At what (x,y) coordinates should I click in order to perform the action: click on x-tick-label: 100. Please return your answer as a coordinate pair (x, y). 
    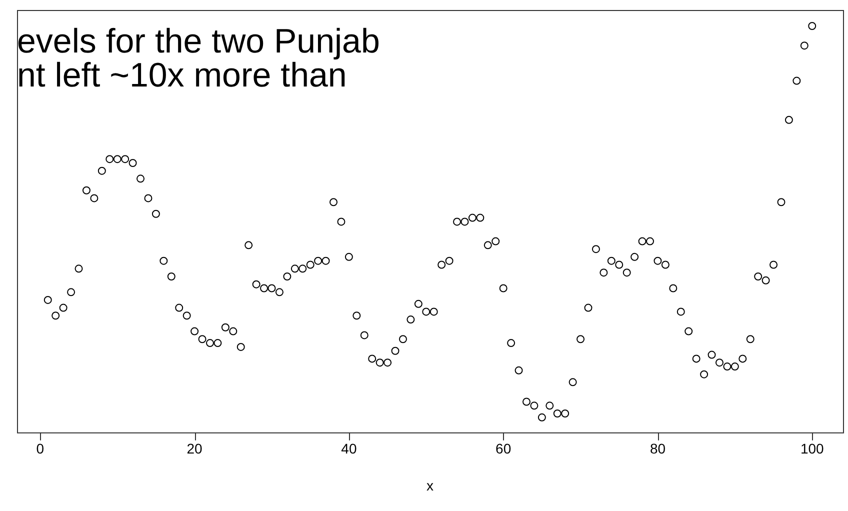
    Looking at the image, I should click on (812, 448).